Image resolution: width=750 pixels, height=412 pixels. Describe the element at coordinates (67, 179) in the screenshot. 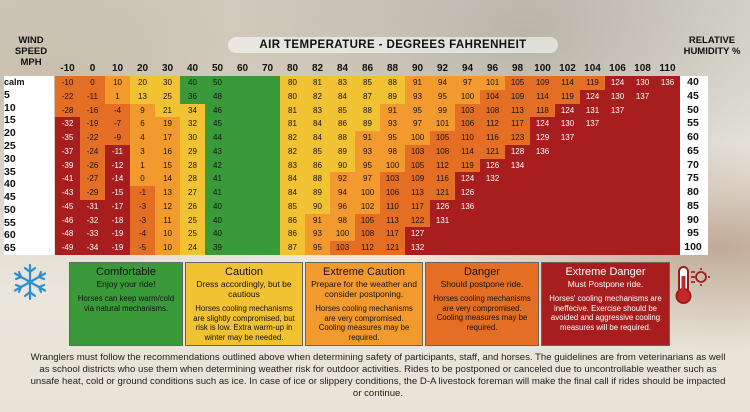

I see `cold-index-cell: -41` at that location.